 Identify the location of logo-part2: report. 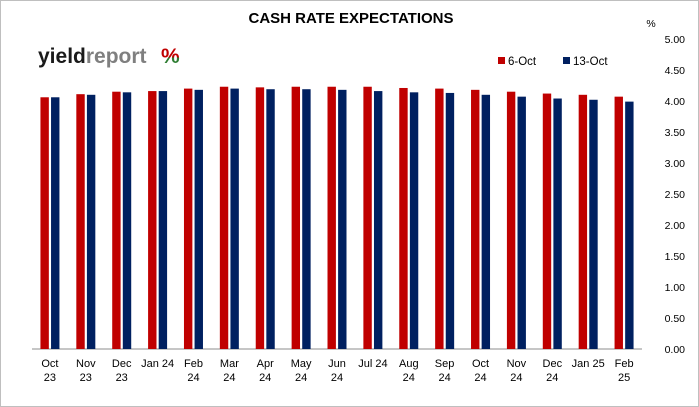
(116, 56).